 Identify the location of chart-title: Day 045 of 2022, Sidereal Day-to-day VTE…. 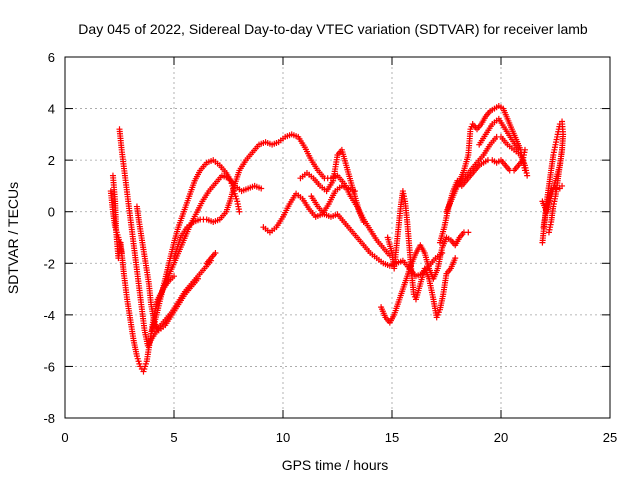
(333, 29).